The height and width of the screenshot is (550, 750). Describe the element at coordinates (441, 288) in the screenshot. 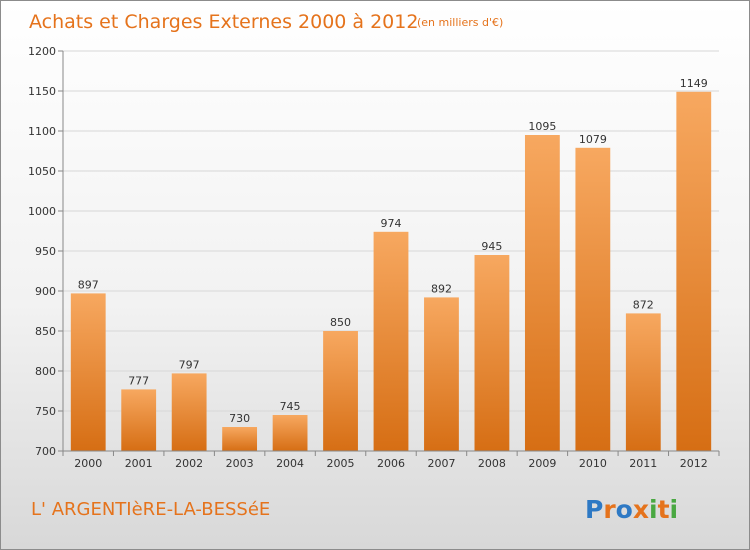

I see `data-label: 892` at that location.